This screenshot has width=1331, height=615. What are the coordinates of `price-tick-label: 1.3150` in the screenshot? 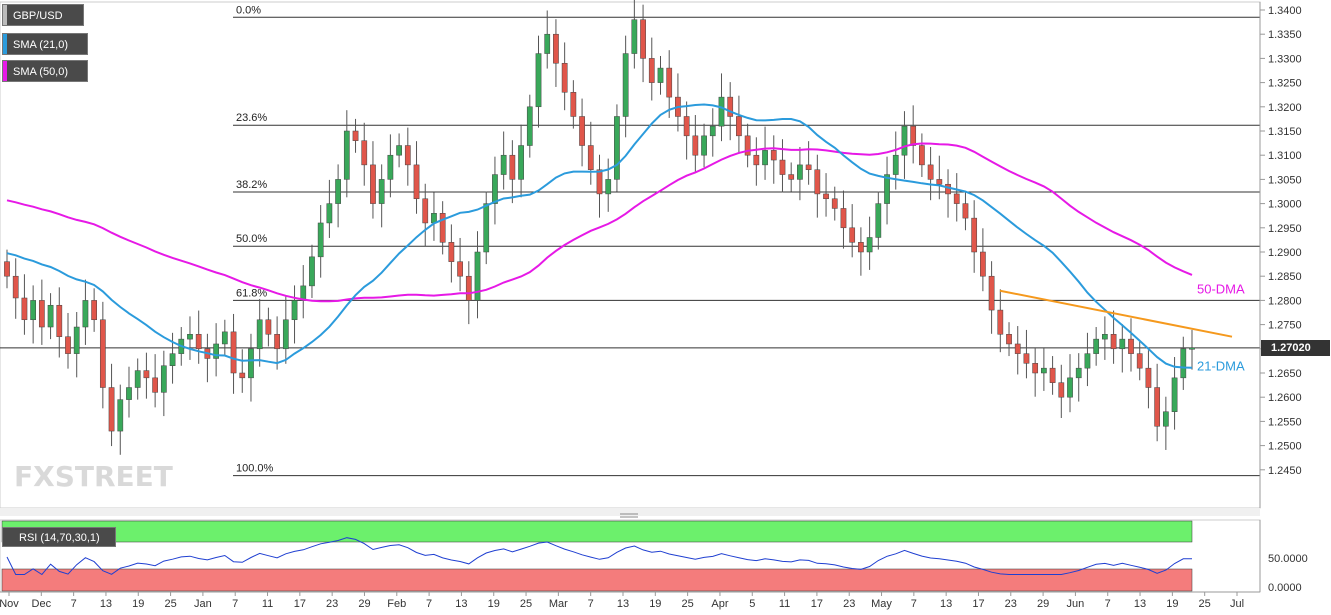 It's located at (1285, 132).